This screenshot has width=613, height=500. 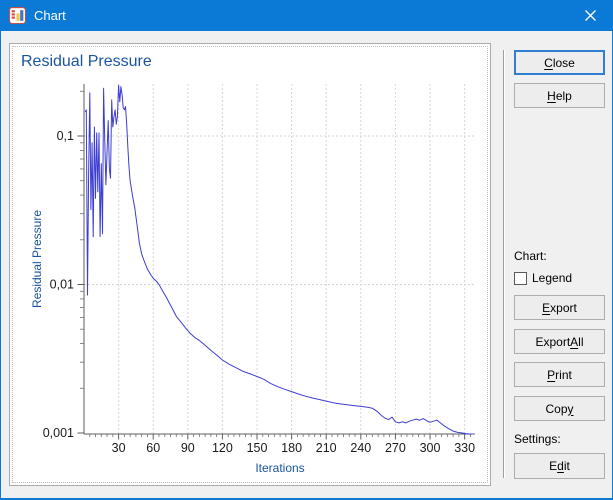 I want to click on legend-checkbox-row: Legend, so click(x=543, y=278).